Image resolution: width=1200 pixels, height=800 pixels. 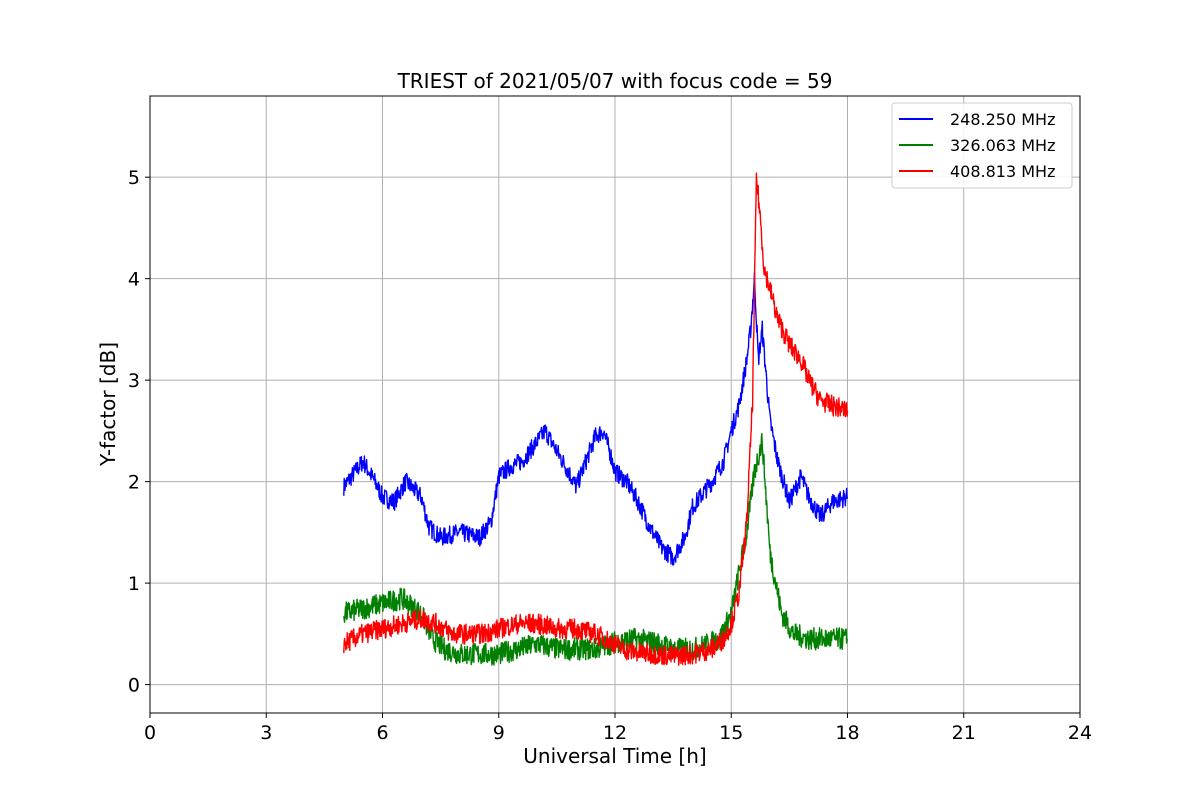 I want to click on y-axis-label: Y-factor [dB], so click(x=108, y=404).